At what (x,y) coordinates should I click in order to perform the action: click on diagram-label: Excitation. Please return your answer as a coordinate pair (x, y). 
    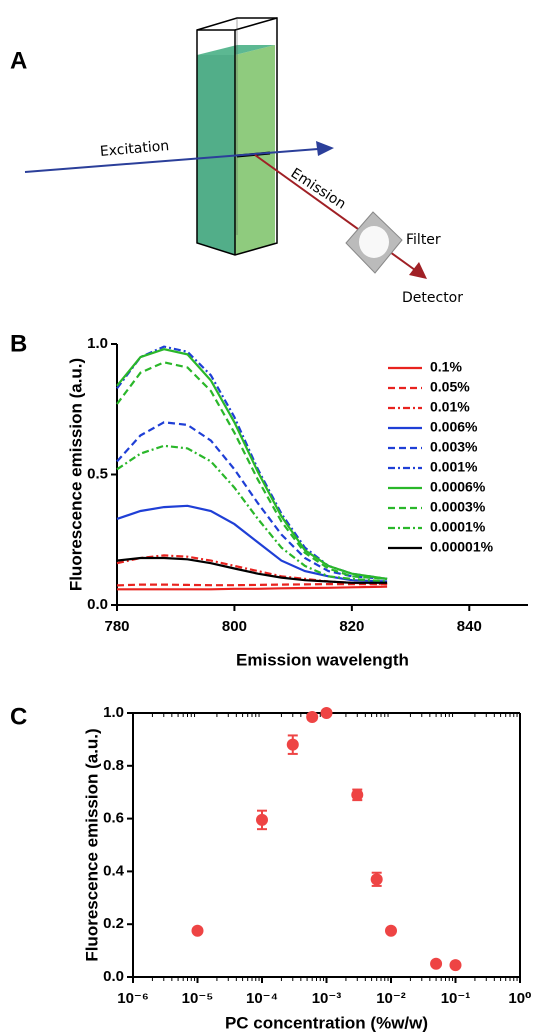
    Looking at the image, I should click on (134, 149).